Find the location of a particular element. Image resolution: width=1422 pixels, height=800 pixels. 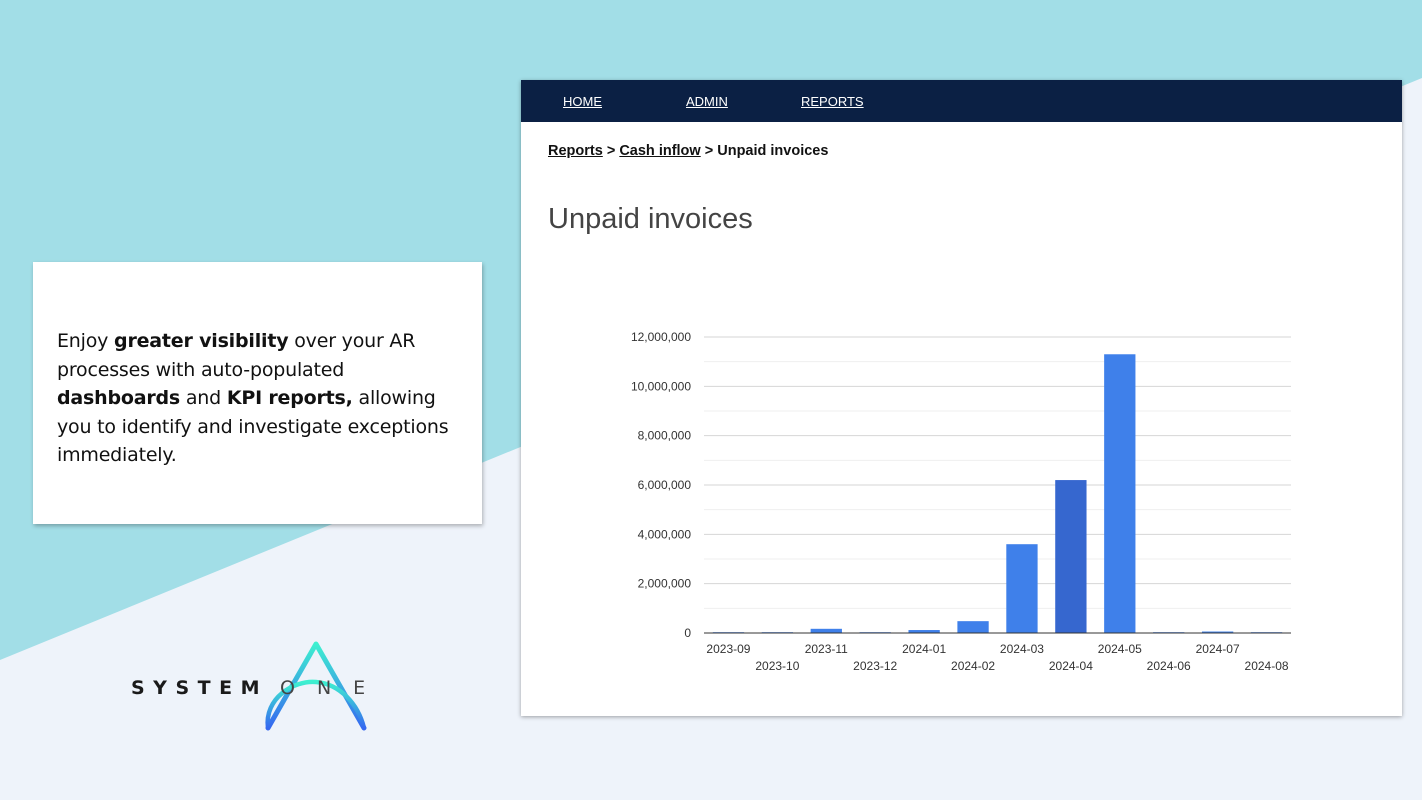

nav-admin-link: ADMIN is located at coordinates (707, 101).